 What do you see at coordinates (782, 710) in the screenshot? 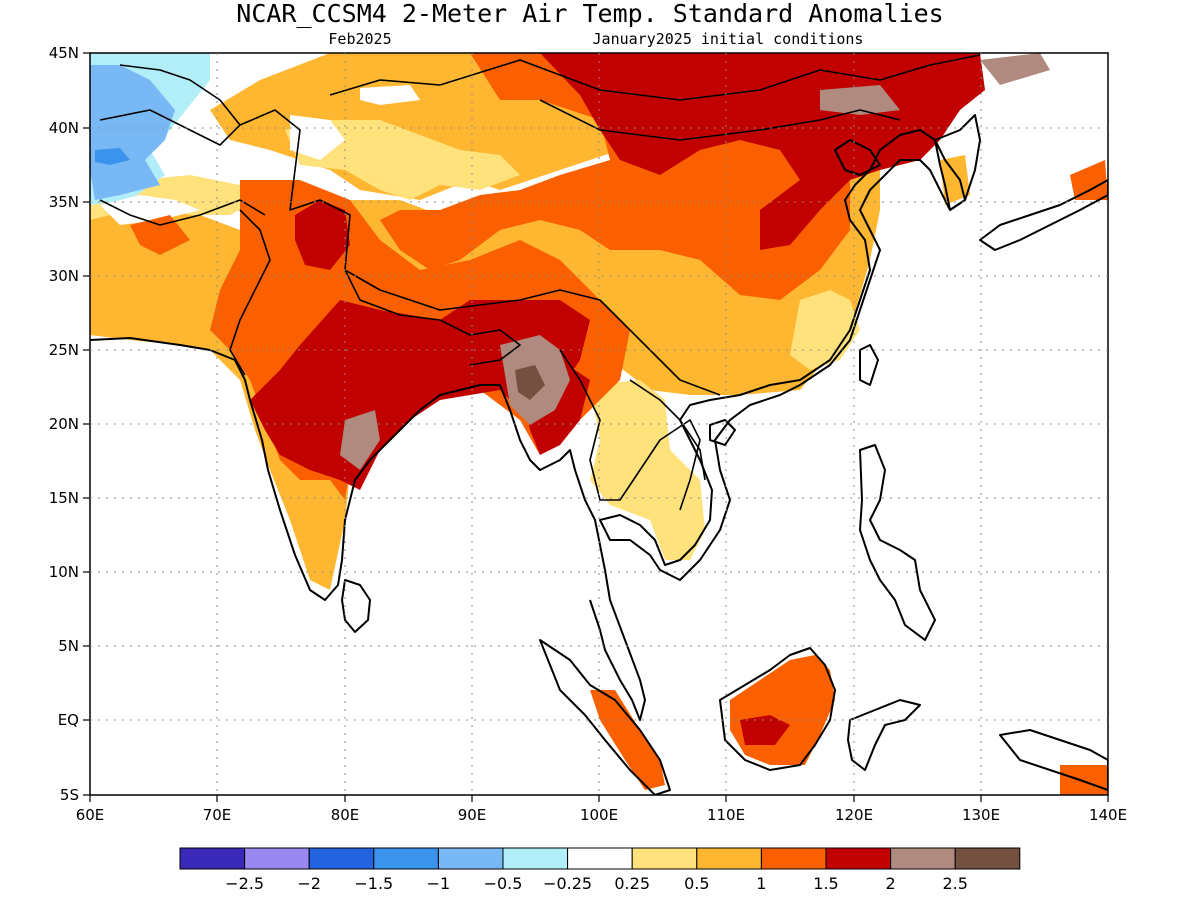
I see `anomaly-region-borneo` at bounding box center [782, 710].